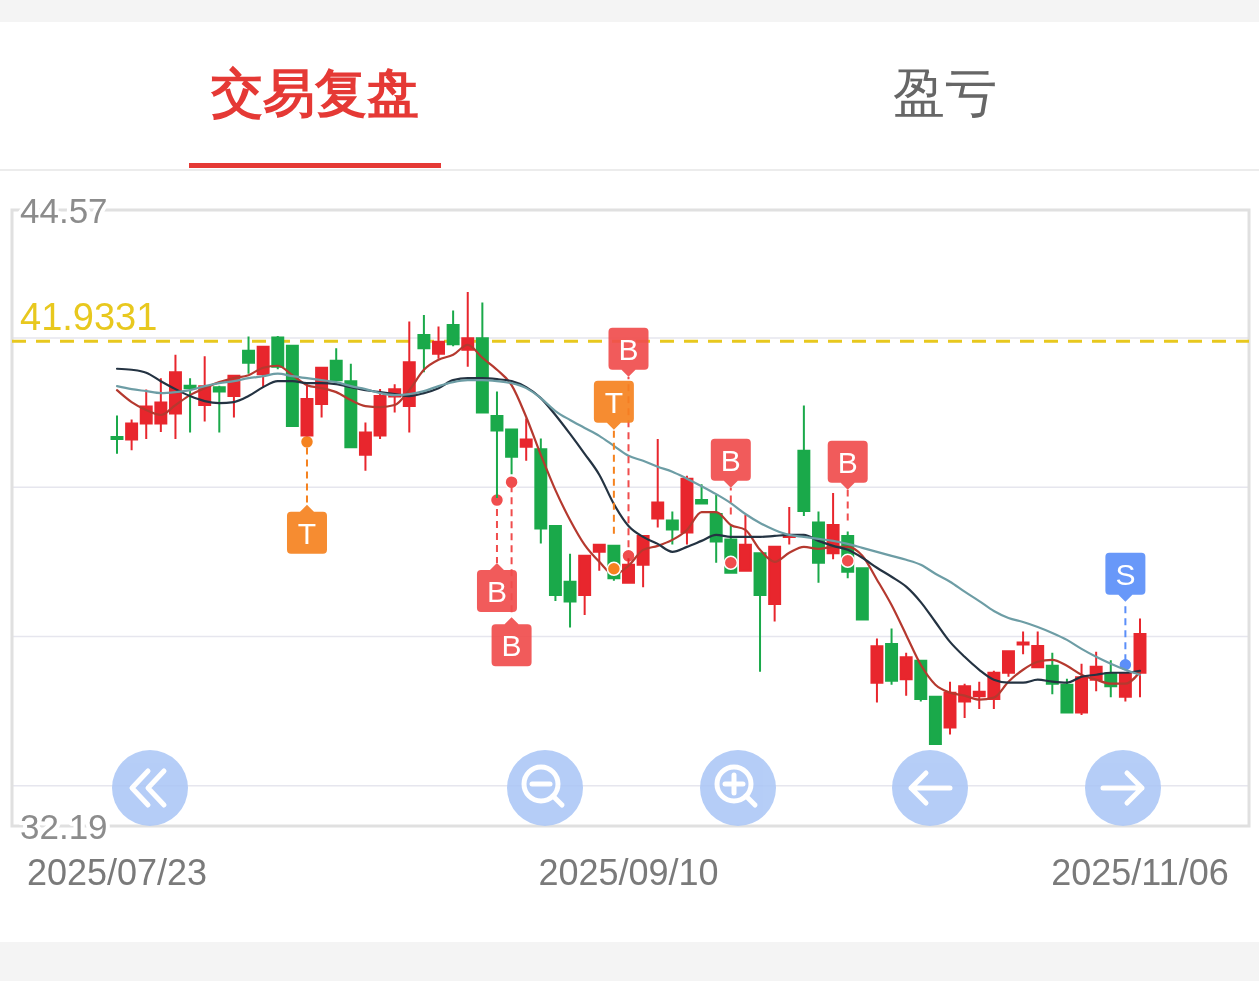 Image resolution: width=1259 pixels, height=981 pixels. What do you see at coordinates (496, 591) in the screenshot?
I see `legend-label: B` at bounding box center [496, 591].